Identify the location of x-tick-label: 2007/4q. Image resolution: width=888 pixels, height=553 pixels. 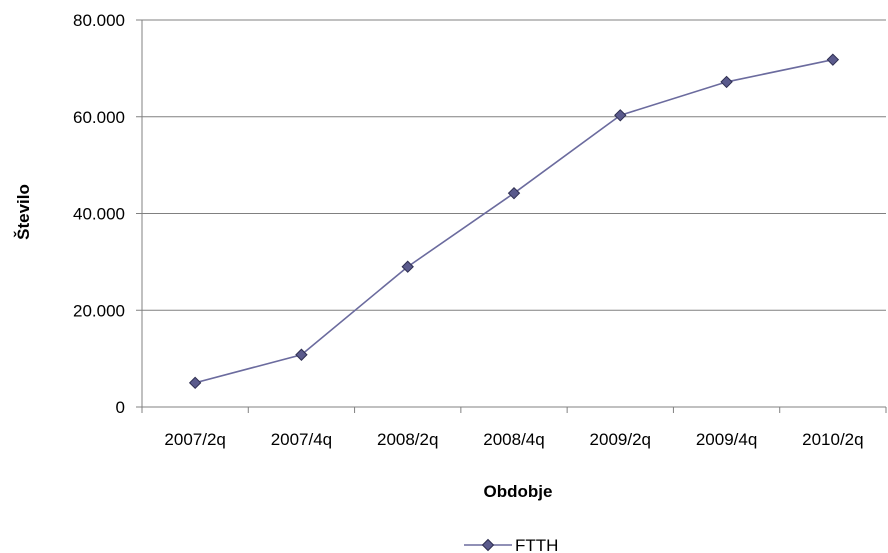
(301, 439).